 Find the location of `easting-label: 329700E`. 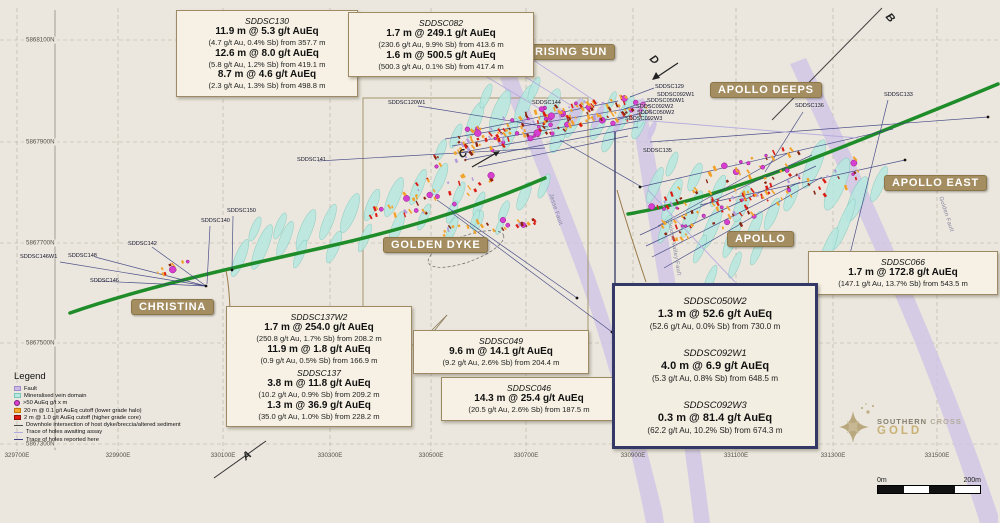

easting-label: 329700E is located at coordinates (17, 455).